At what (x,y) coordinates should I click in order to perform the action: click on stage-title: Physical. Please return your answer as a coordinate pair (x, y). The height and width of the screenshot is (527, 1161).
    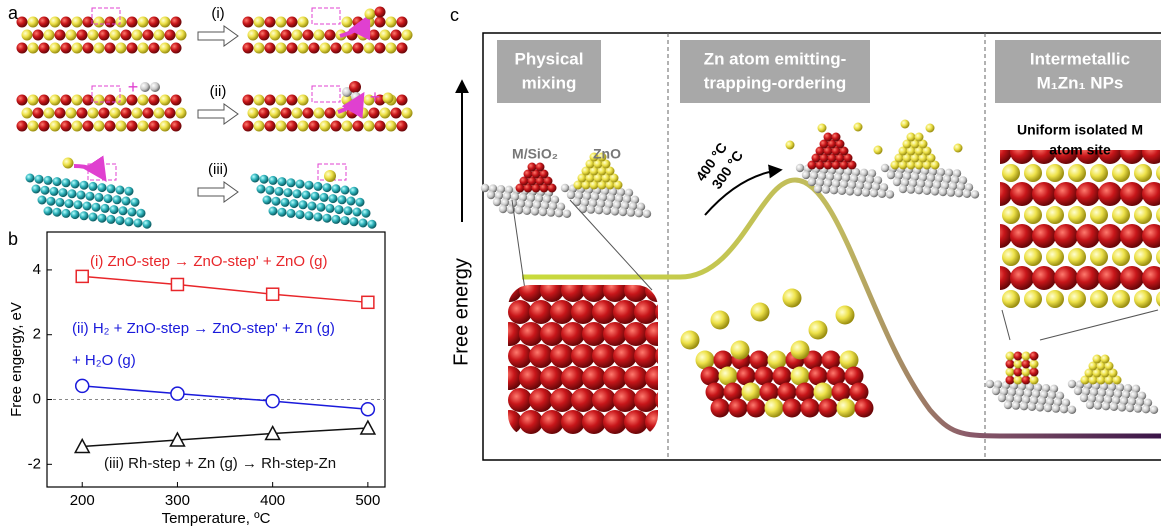
    Looking at the image, I should click on (549, 58).